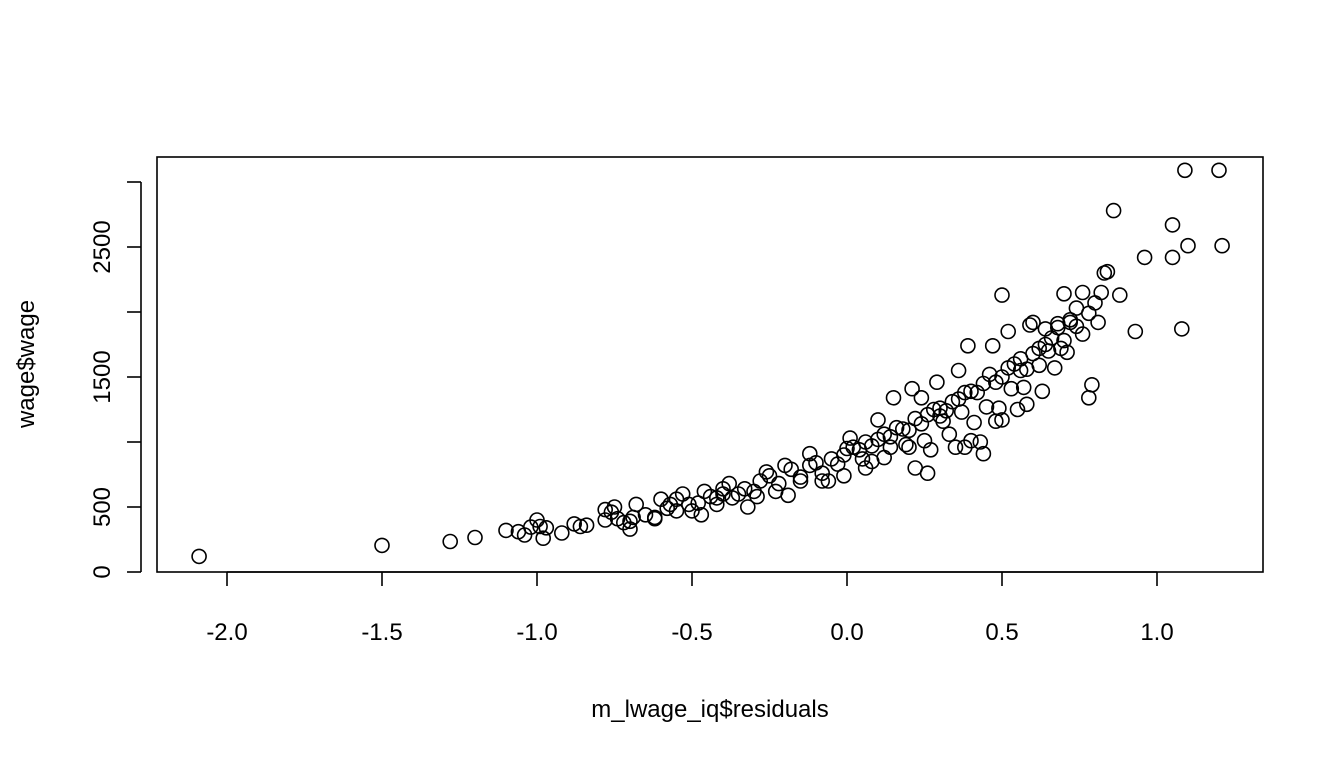  I want to click on y-tick-label: 500, so click(102, 507).